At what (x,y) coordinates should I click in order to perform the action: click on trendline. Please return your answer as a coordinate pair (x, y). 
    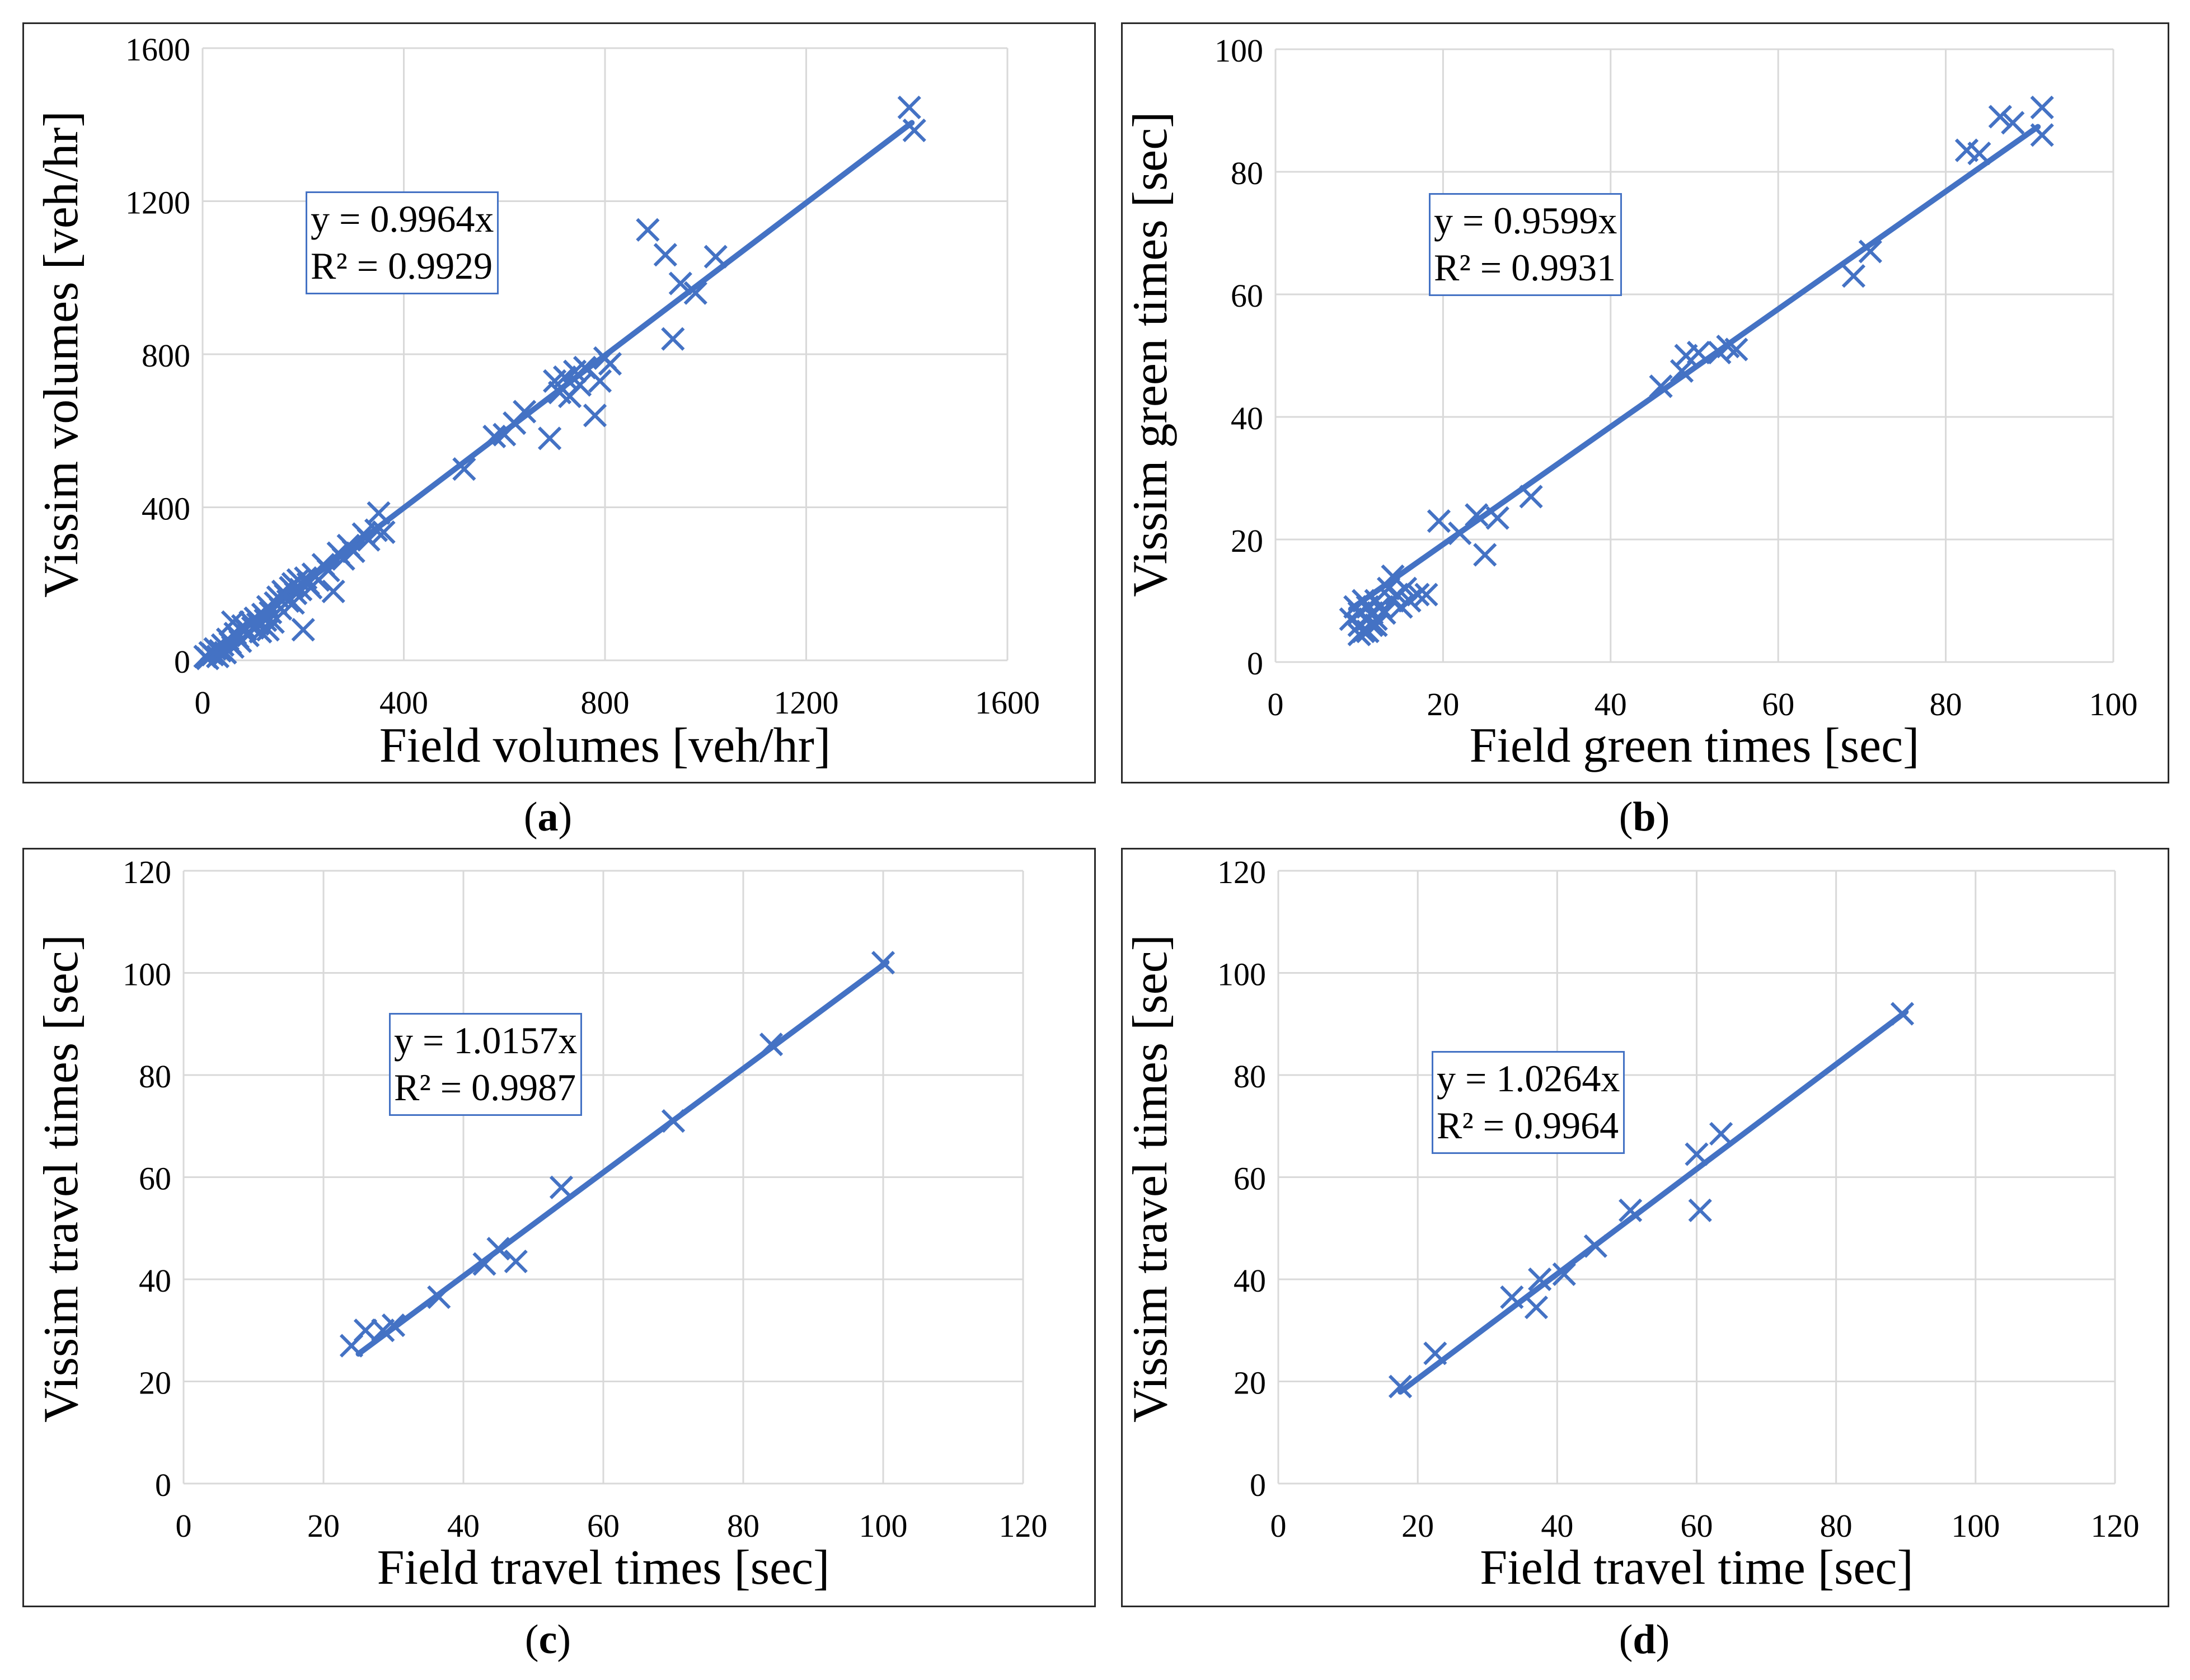
    Looking at the image, I should click on (1653, 1202).